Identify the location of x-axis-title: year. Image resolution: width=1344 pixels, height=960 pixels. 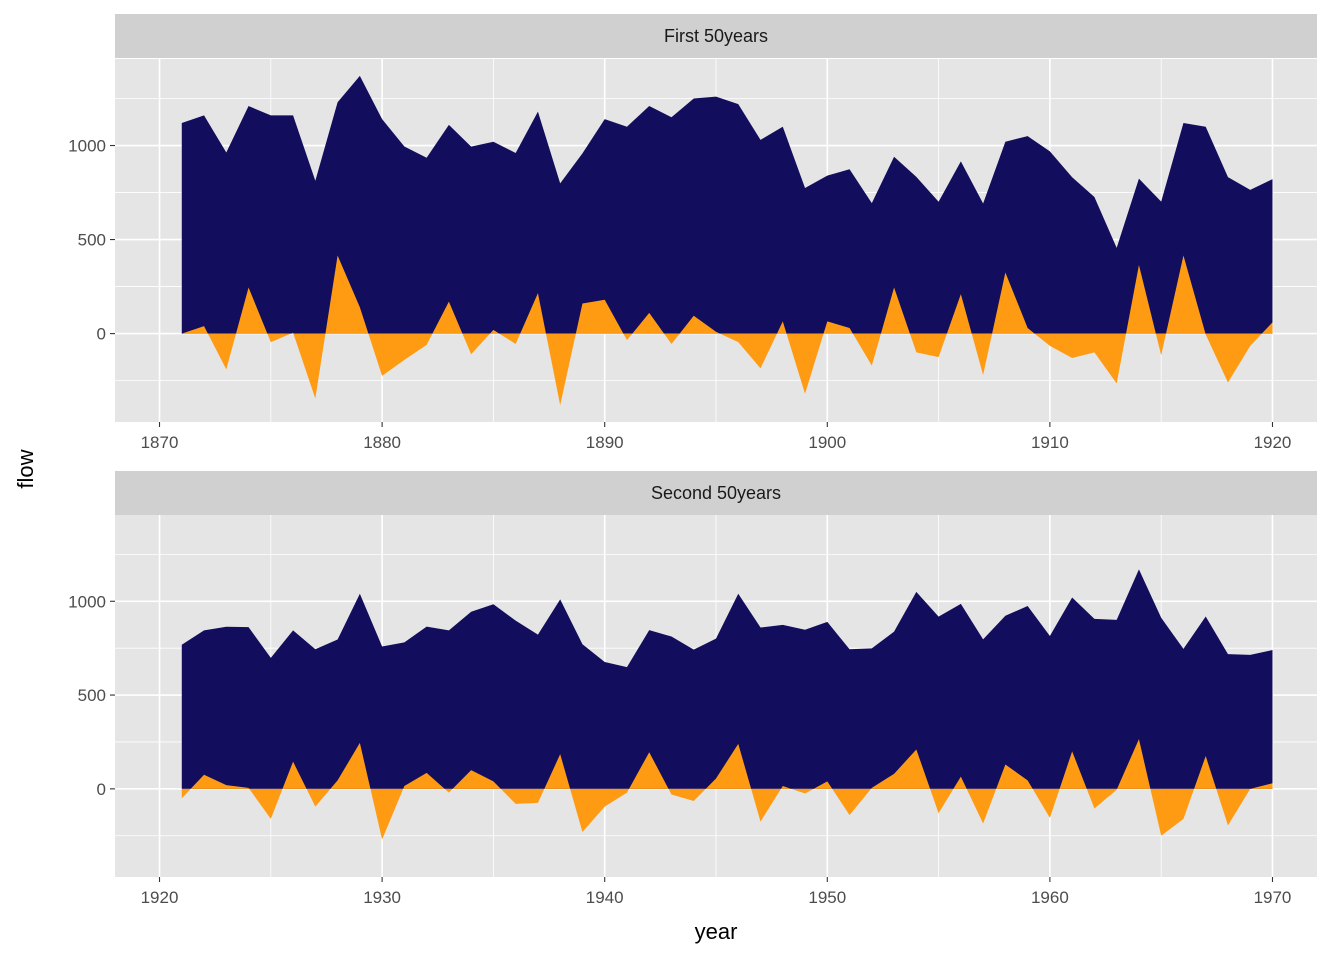
(716, 931).